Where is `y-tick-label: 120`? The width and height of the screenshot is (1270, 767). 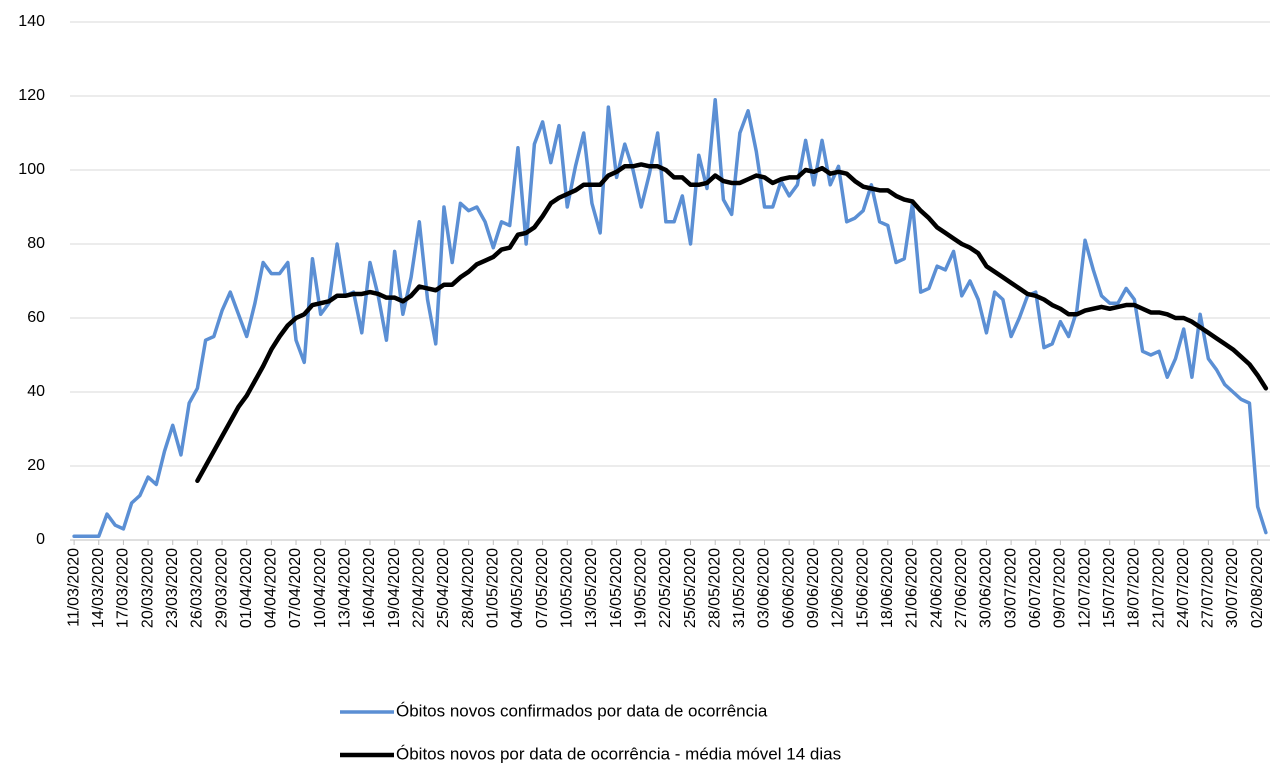 y-tick-label: 120 is located at coordinates (31, 95).